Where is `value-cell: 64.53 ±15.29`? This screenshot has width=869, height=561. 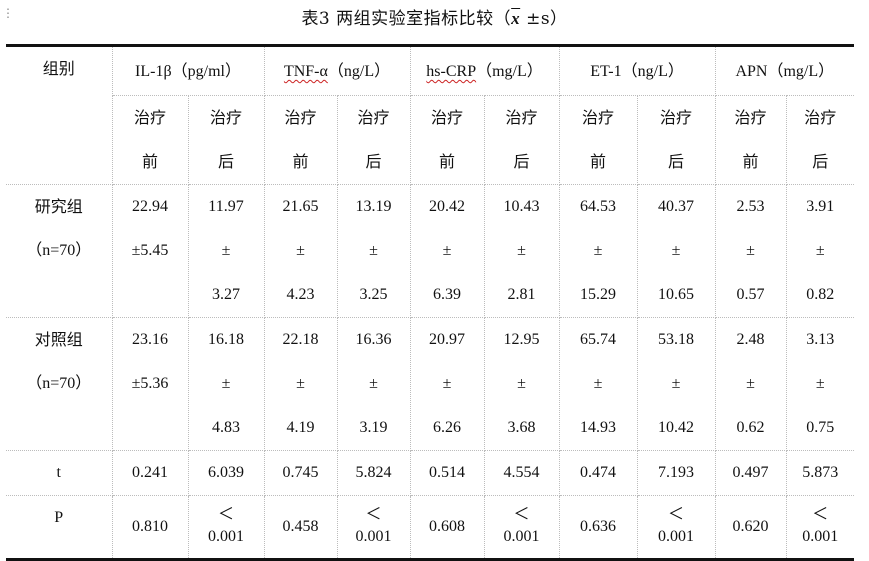
value-cell: 64.53 ±15.29 is located at coordinates (598, 251).